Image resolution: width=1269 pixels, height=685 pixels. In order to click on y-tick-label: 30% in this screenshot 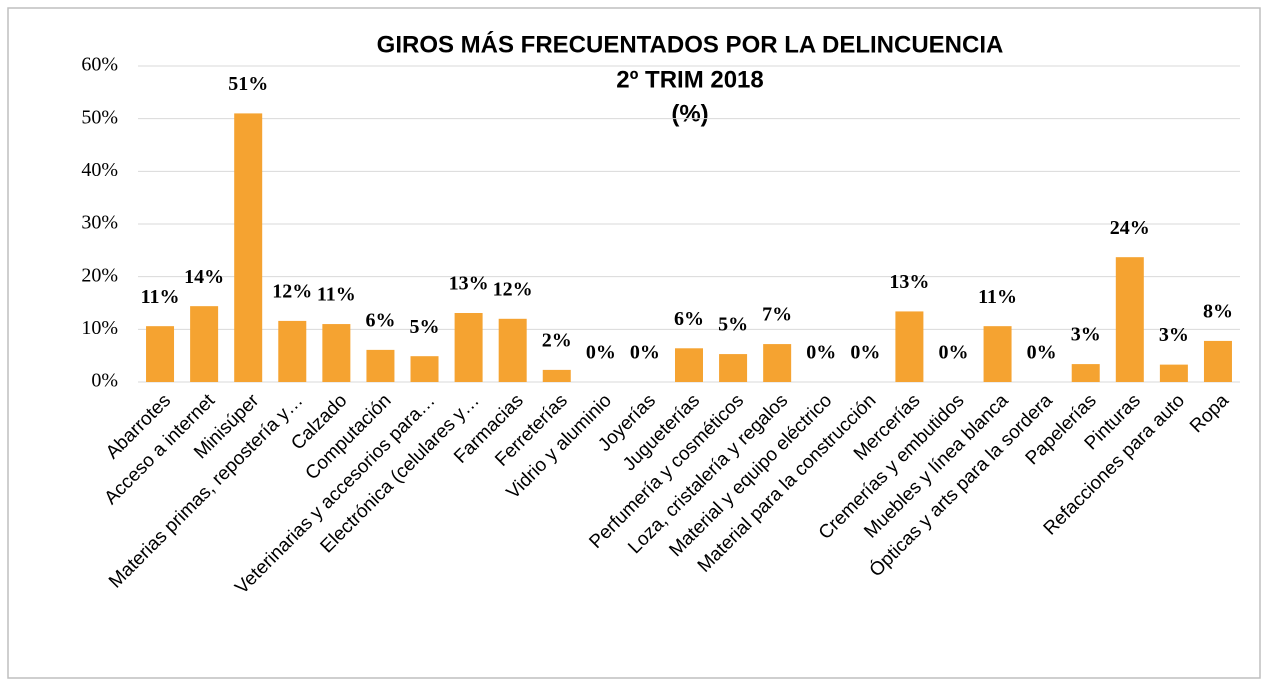, I will do `click(99, 223)`.